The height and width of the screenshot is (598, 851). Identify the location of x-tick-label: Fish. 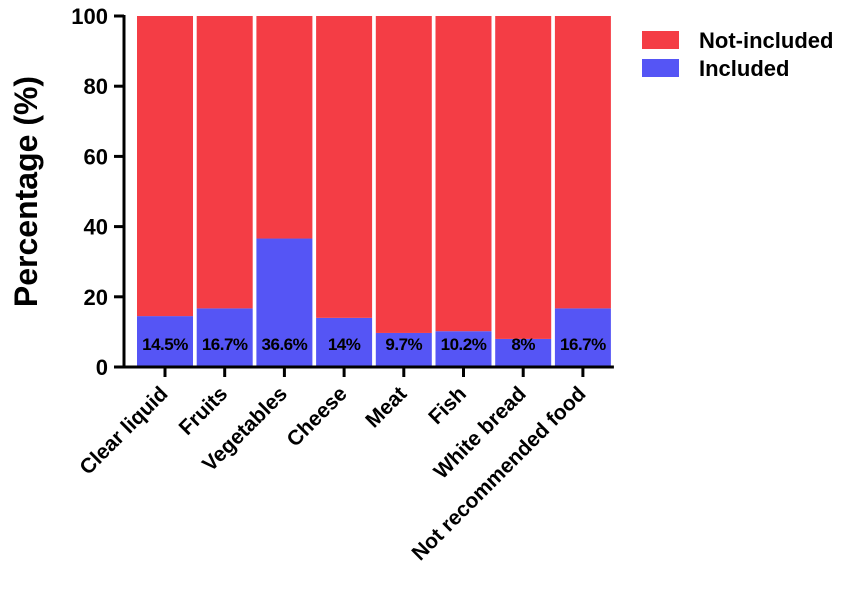
(447, 405).